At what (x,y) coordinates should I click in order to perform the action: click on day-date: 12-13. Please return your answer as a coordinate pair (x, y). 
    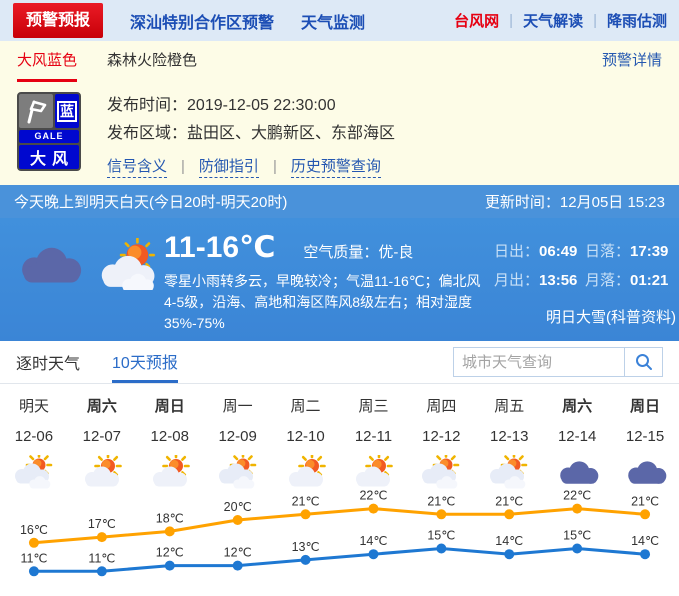
    Looking at the image, I should click on (509, 436).